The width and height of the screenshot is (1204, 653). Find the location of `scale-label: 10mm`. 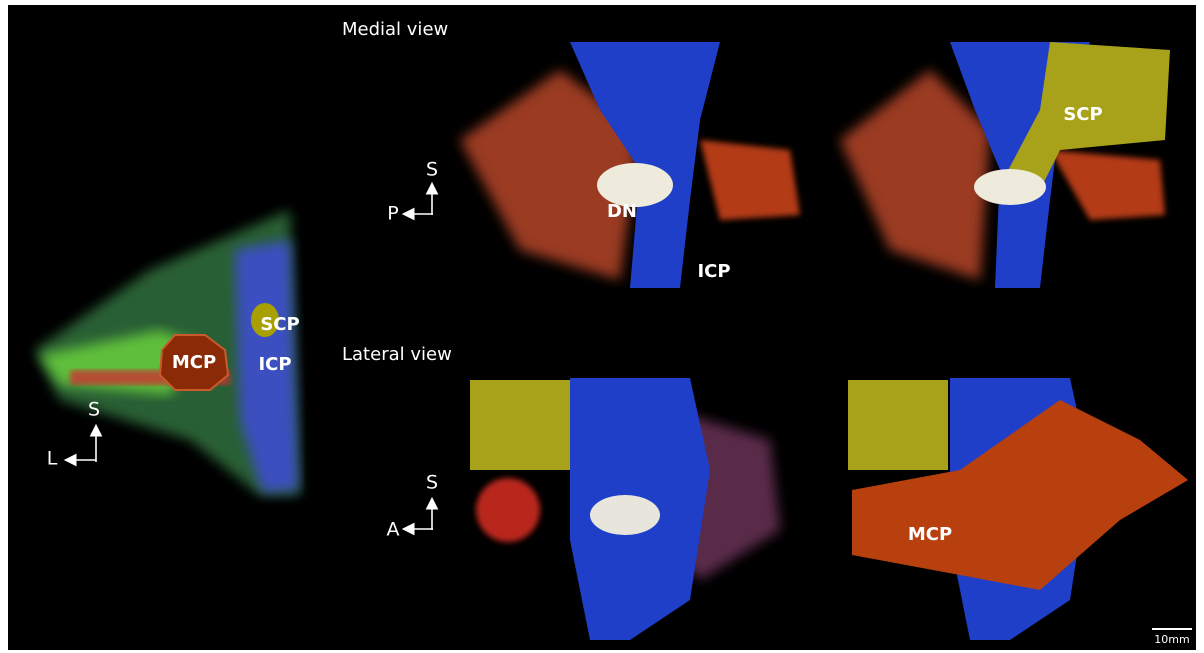

scale-label: 10mm is located at coordinates (1171, 639).